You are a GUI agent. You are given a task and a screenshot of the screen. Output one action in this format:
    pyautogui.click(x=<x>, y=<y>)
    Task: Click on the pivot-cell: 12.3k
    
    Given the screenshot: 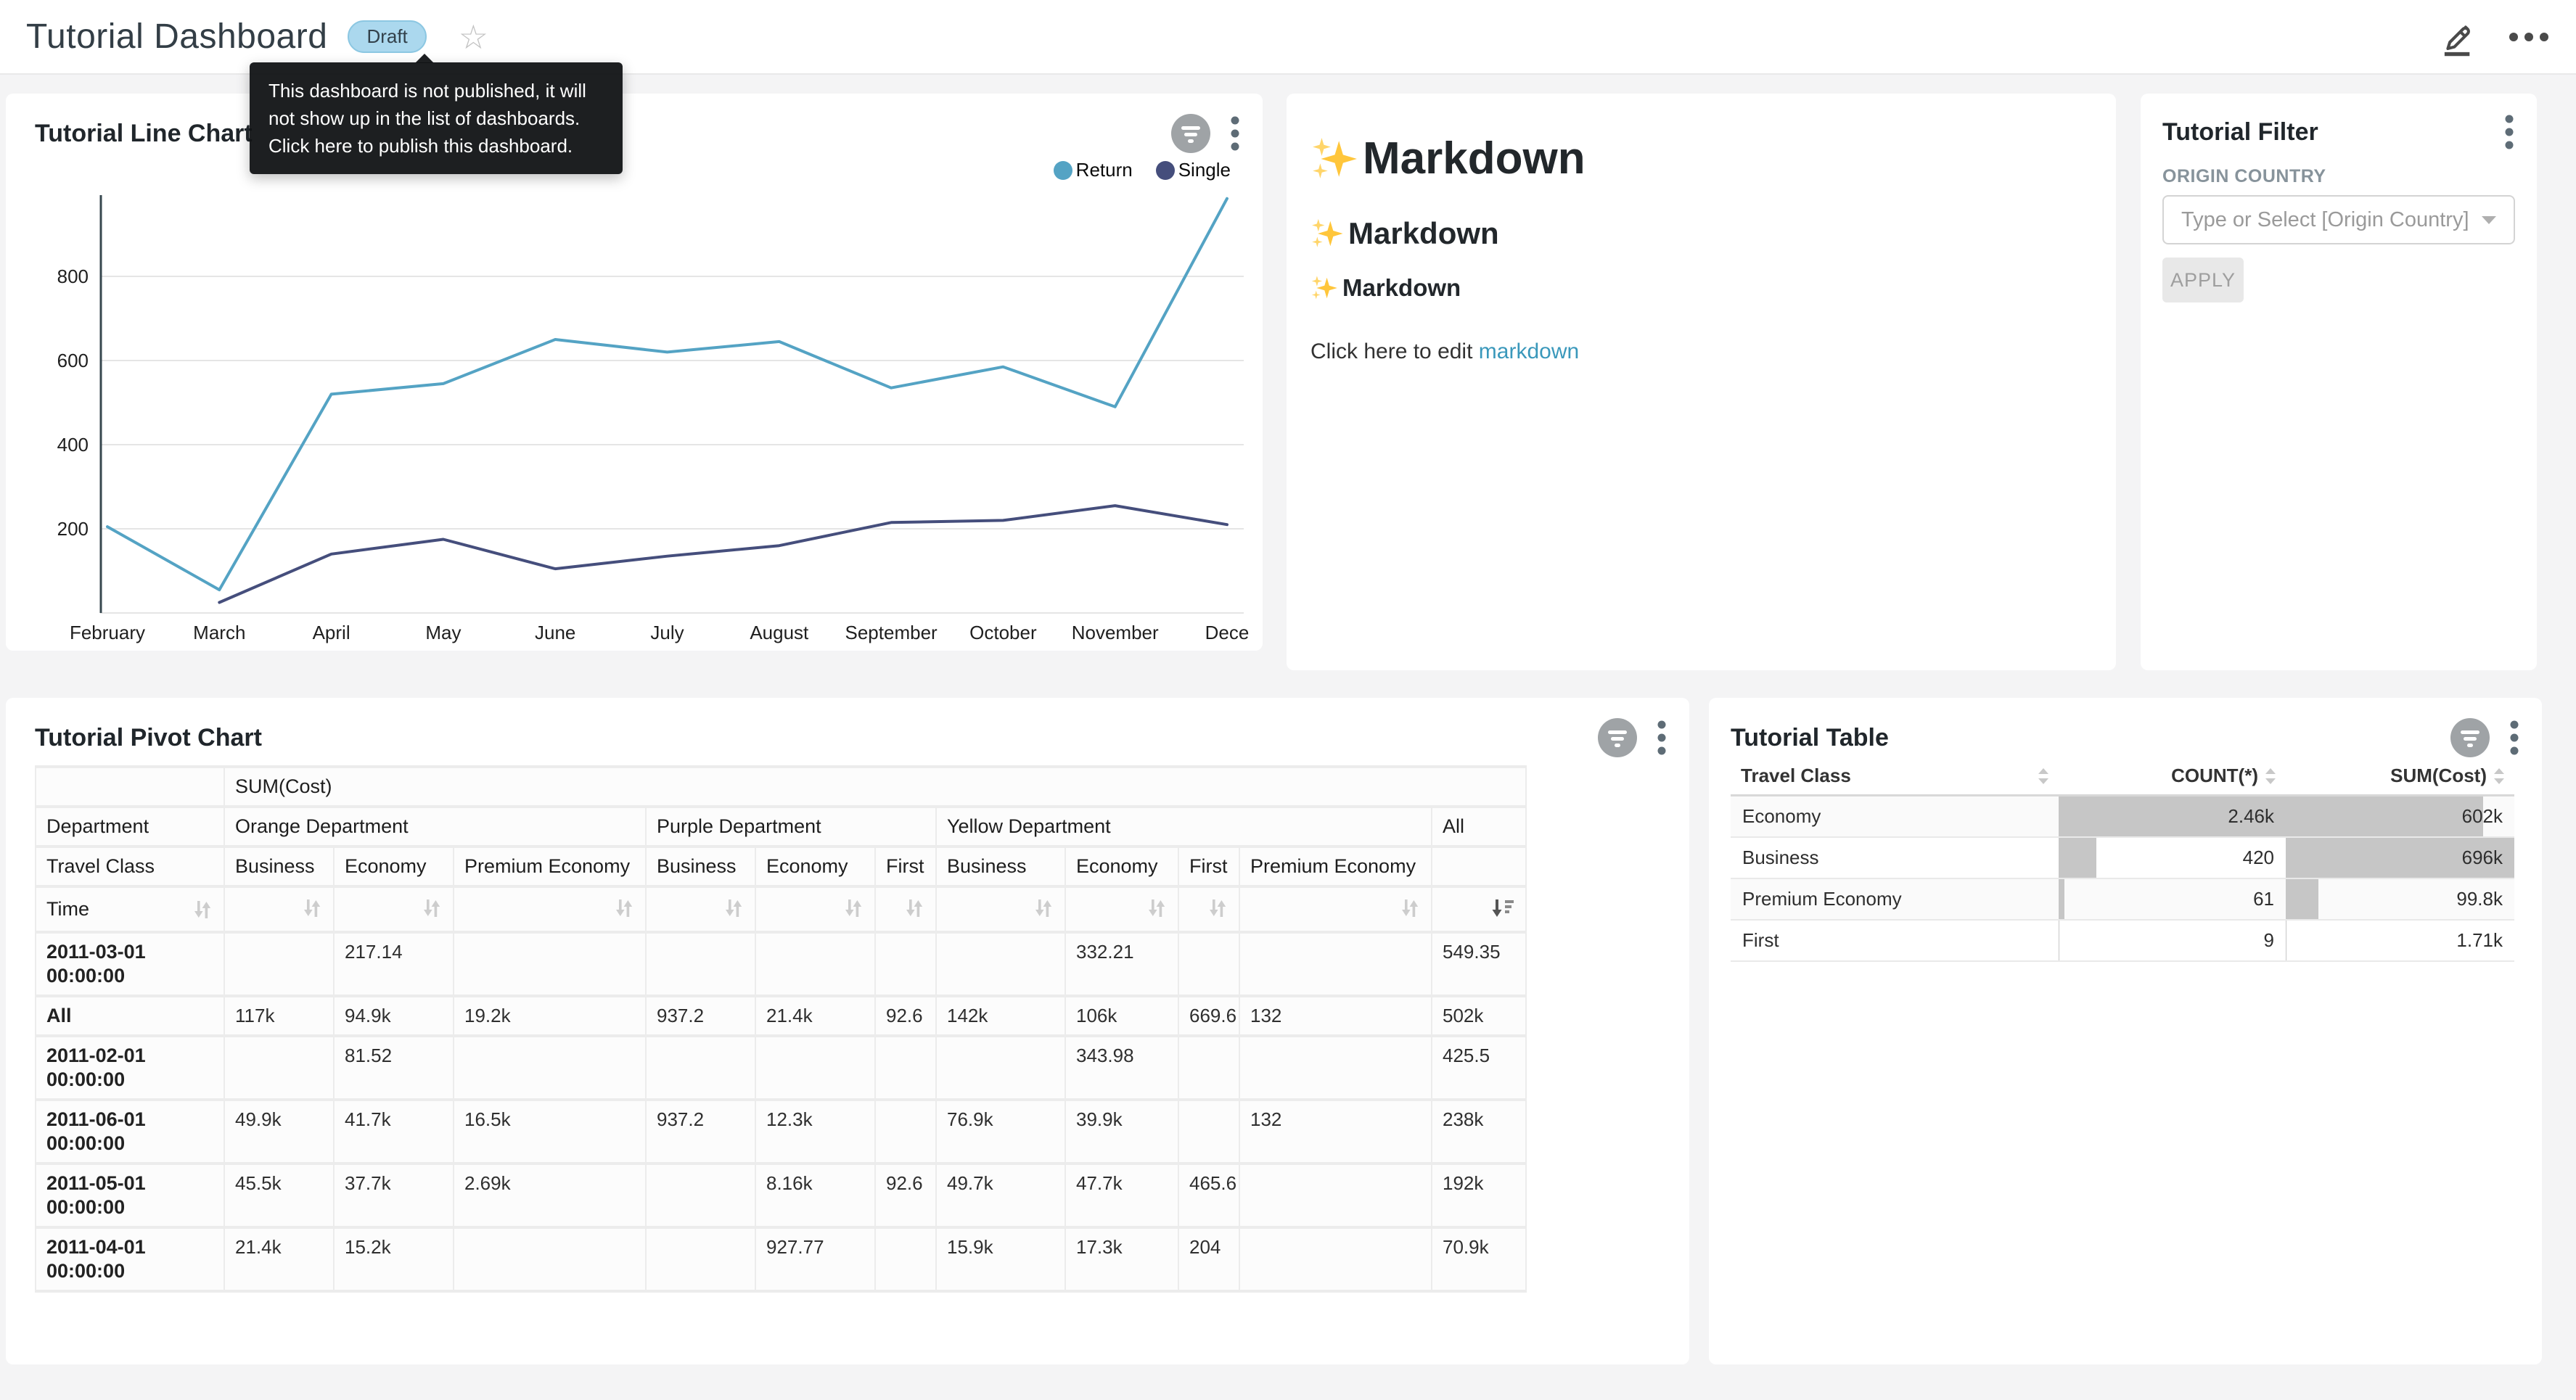 What is the action you would take?
    pyautogui.click(x=815, y=1131)
    